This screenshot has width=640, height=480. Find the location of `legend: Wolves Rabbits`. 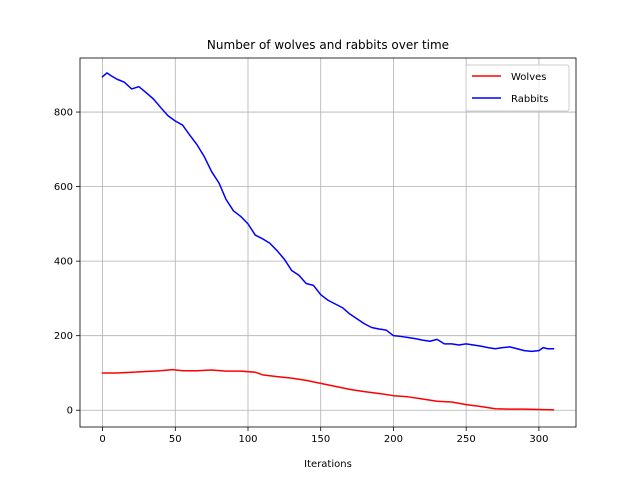

legend: Wolves Rabbits is located at coordinates (517, 88).